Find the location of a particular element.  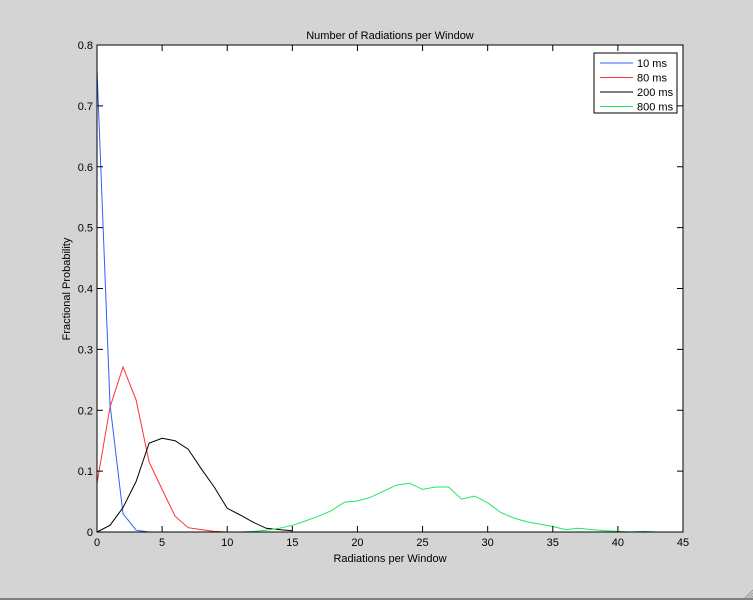

y-tick-label: 0.7 is located at coordinates (85, 107).